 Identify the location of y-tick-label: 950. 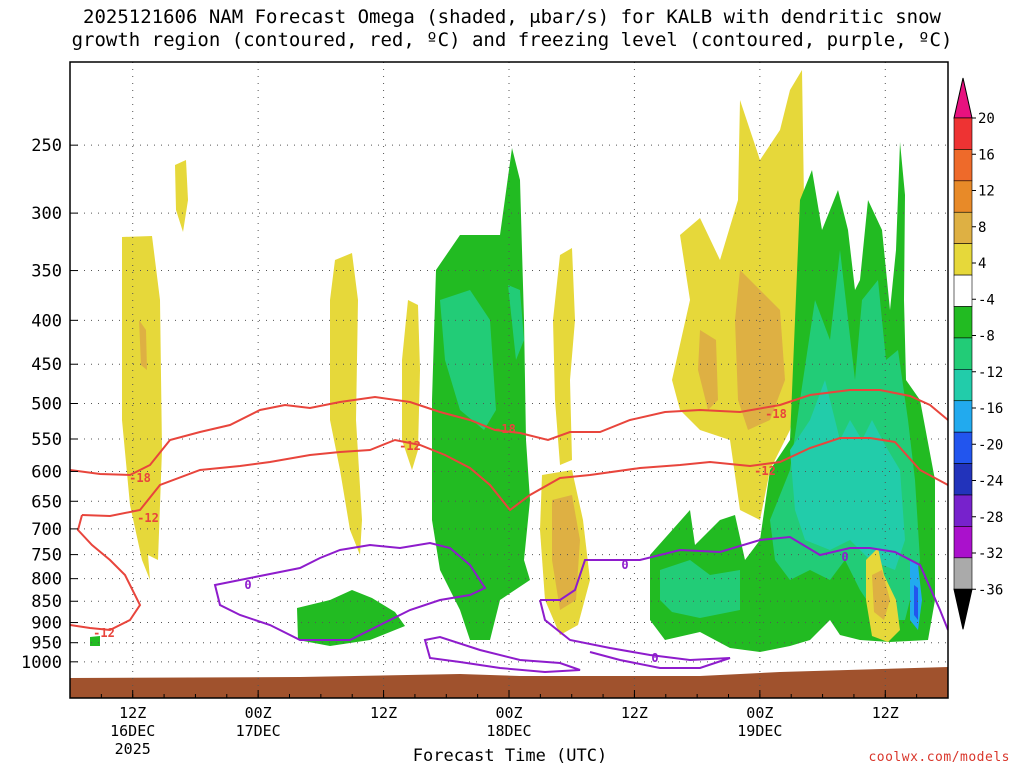
(46, 644).